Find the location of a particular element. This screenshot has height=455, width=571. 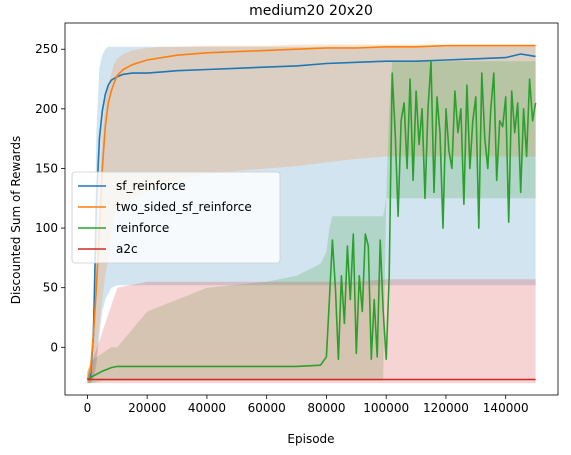

legend-label-sf-reinforce: sf_reinforce is located at coordinates (151, 186).